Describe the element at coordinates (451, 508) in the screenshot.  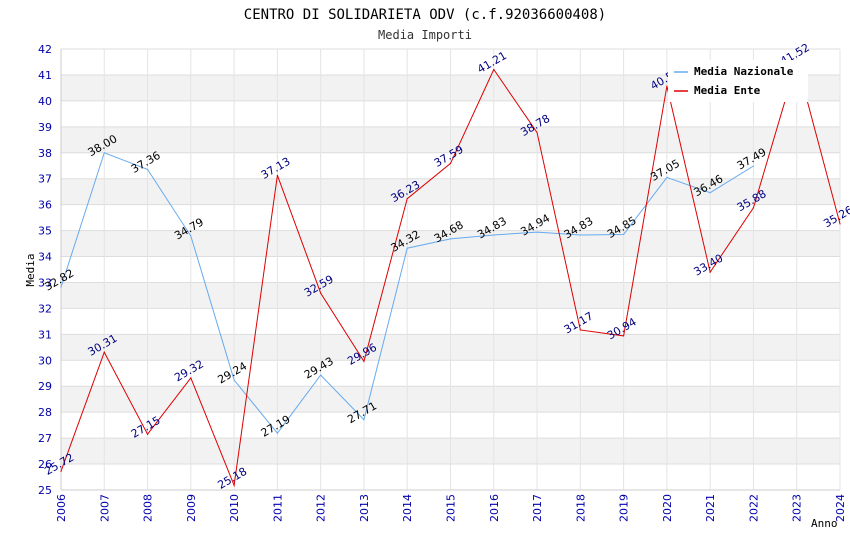
I see `x-tick-label: 2015` at that location.